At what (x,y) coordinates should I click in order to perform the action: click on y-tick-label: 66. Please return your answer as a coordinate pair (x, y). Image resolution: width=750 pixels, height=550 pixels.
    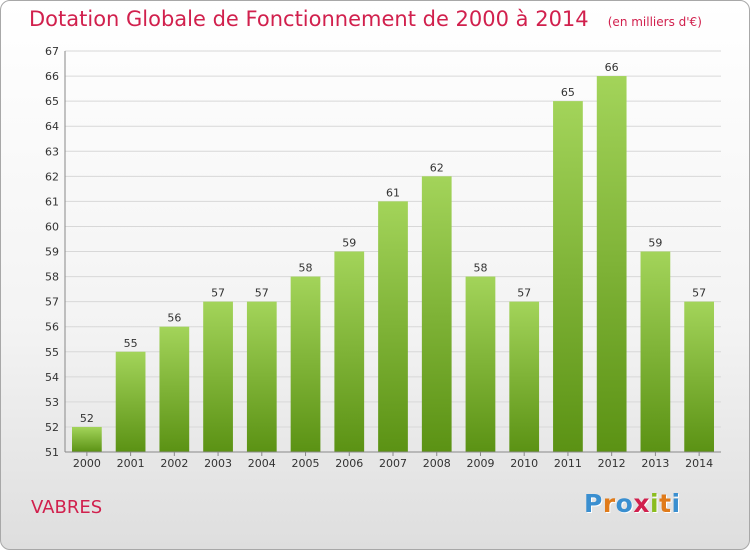
    Looking at the image, I should click on (52, 76).